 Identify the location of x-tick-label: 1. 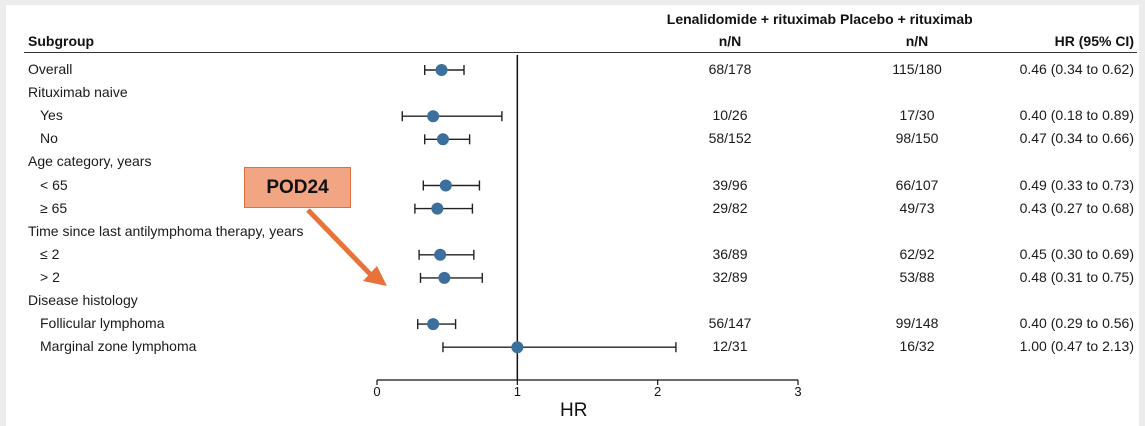
(517, 391).